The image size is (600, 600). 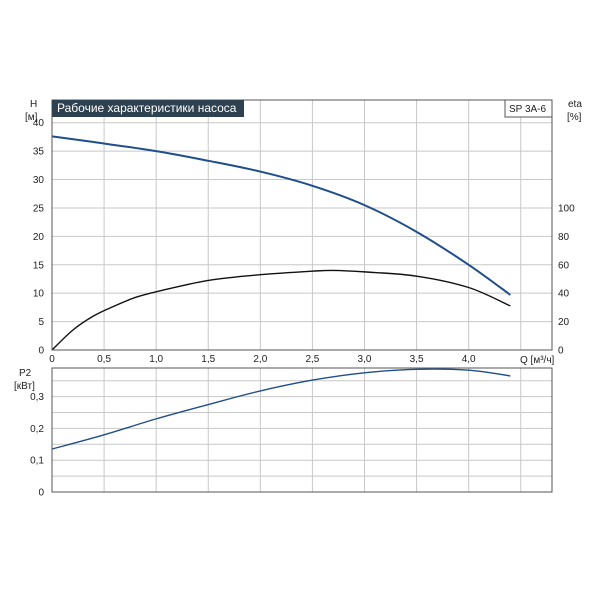 I want to click on left-tick-label: 35, so click(x=39, y=152).